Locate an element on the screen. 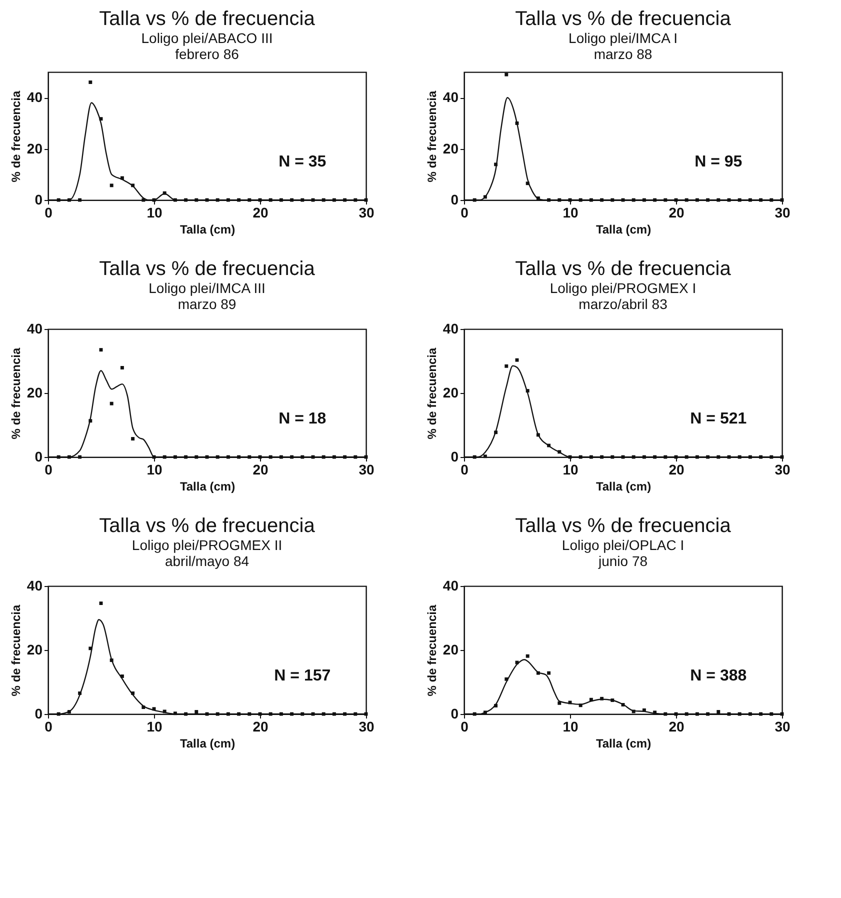 The image size is (841, 898). annotation: N = 35 is located at coordinates (302, 162).